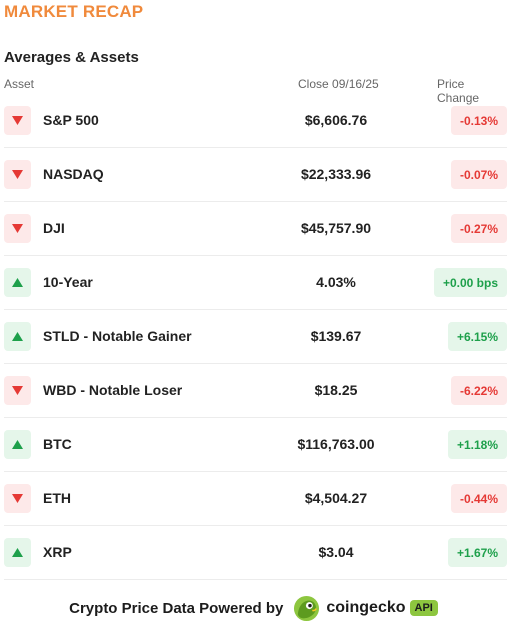  I want to click on column-header-price-change: Price Change, so click(458, 91).